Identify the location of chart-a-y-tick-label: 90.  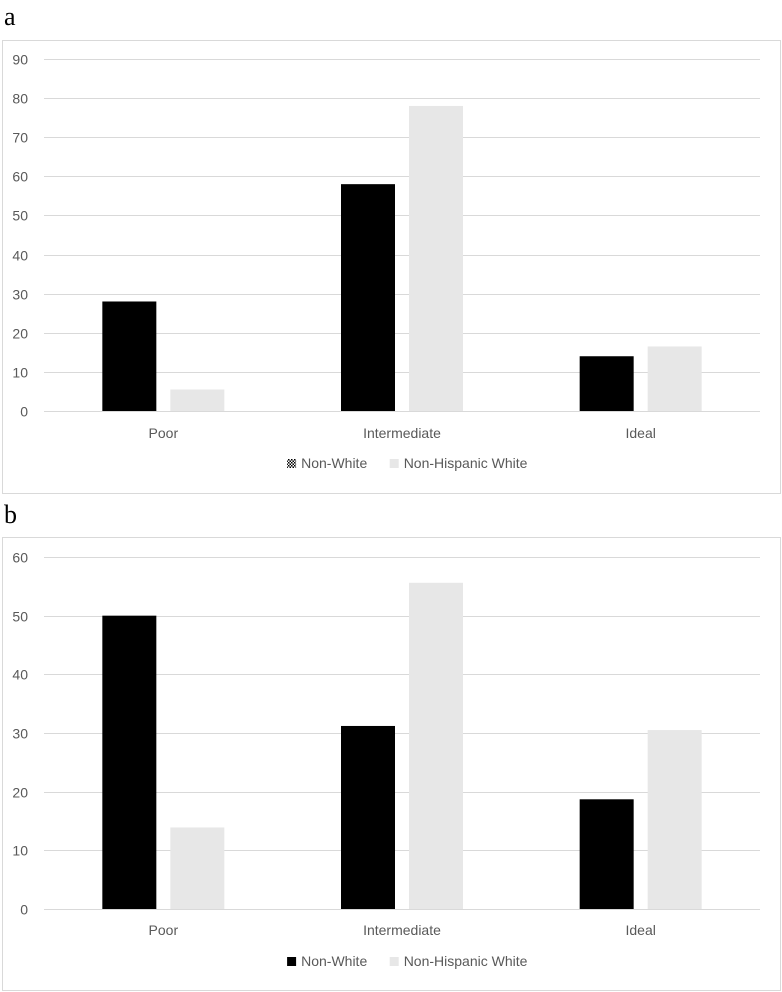
(20, 60).